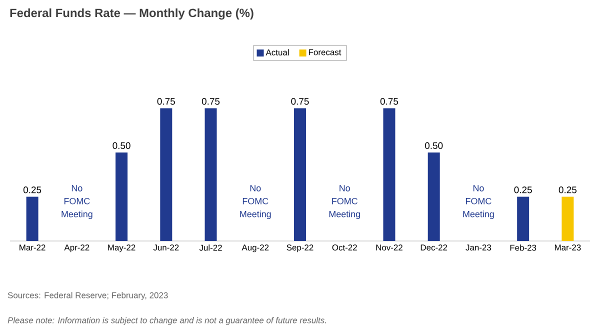  Describe the element at coordinates (88, 296) in the screenshot. I see `source-note: Sources: Federal Reserve; February, 2023` at that location.